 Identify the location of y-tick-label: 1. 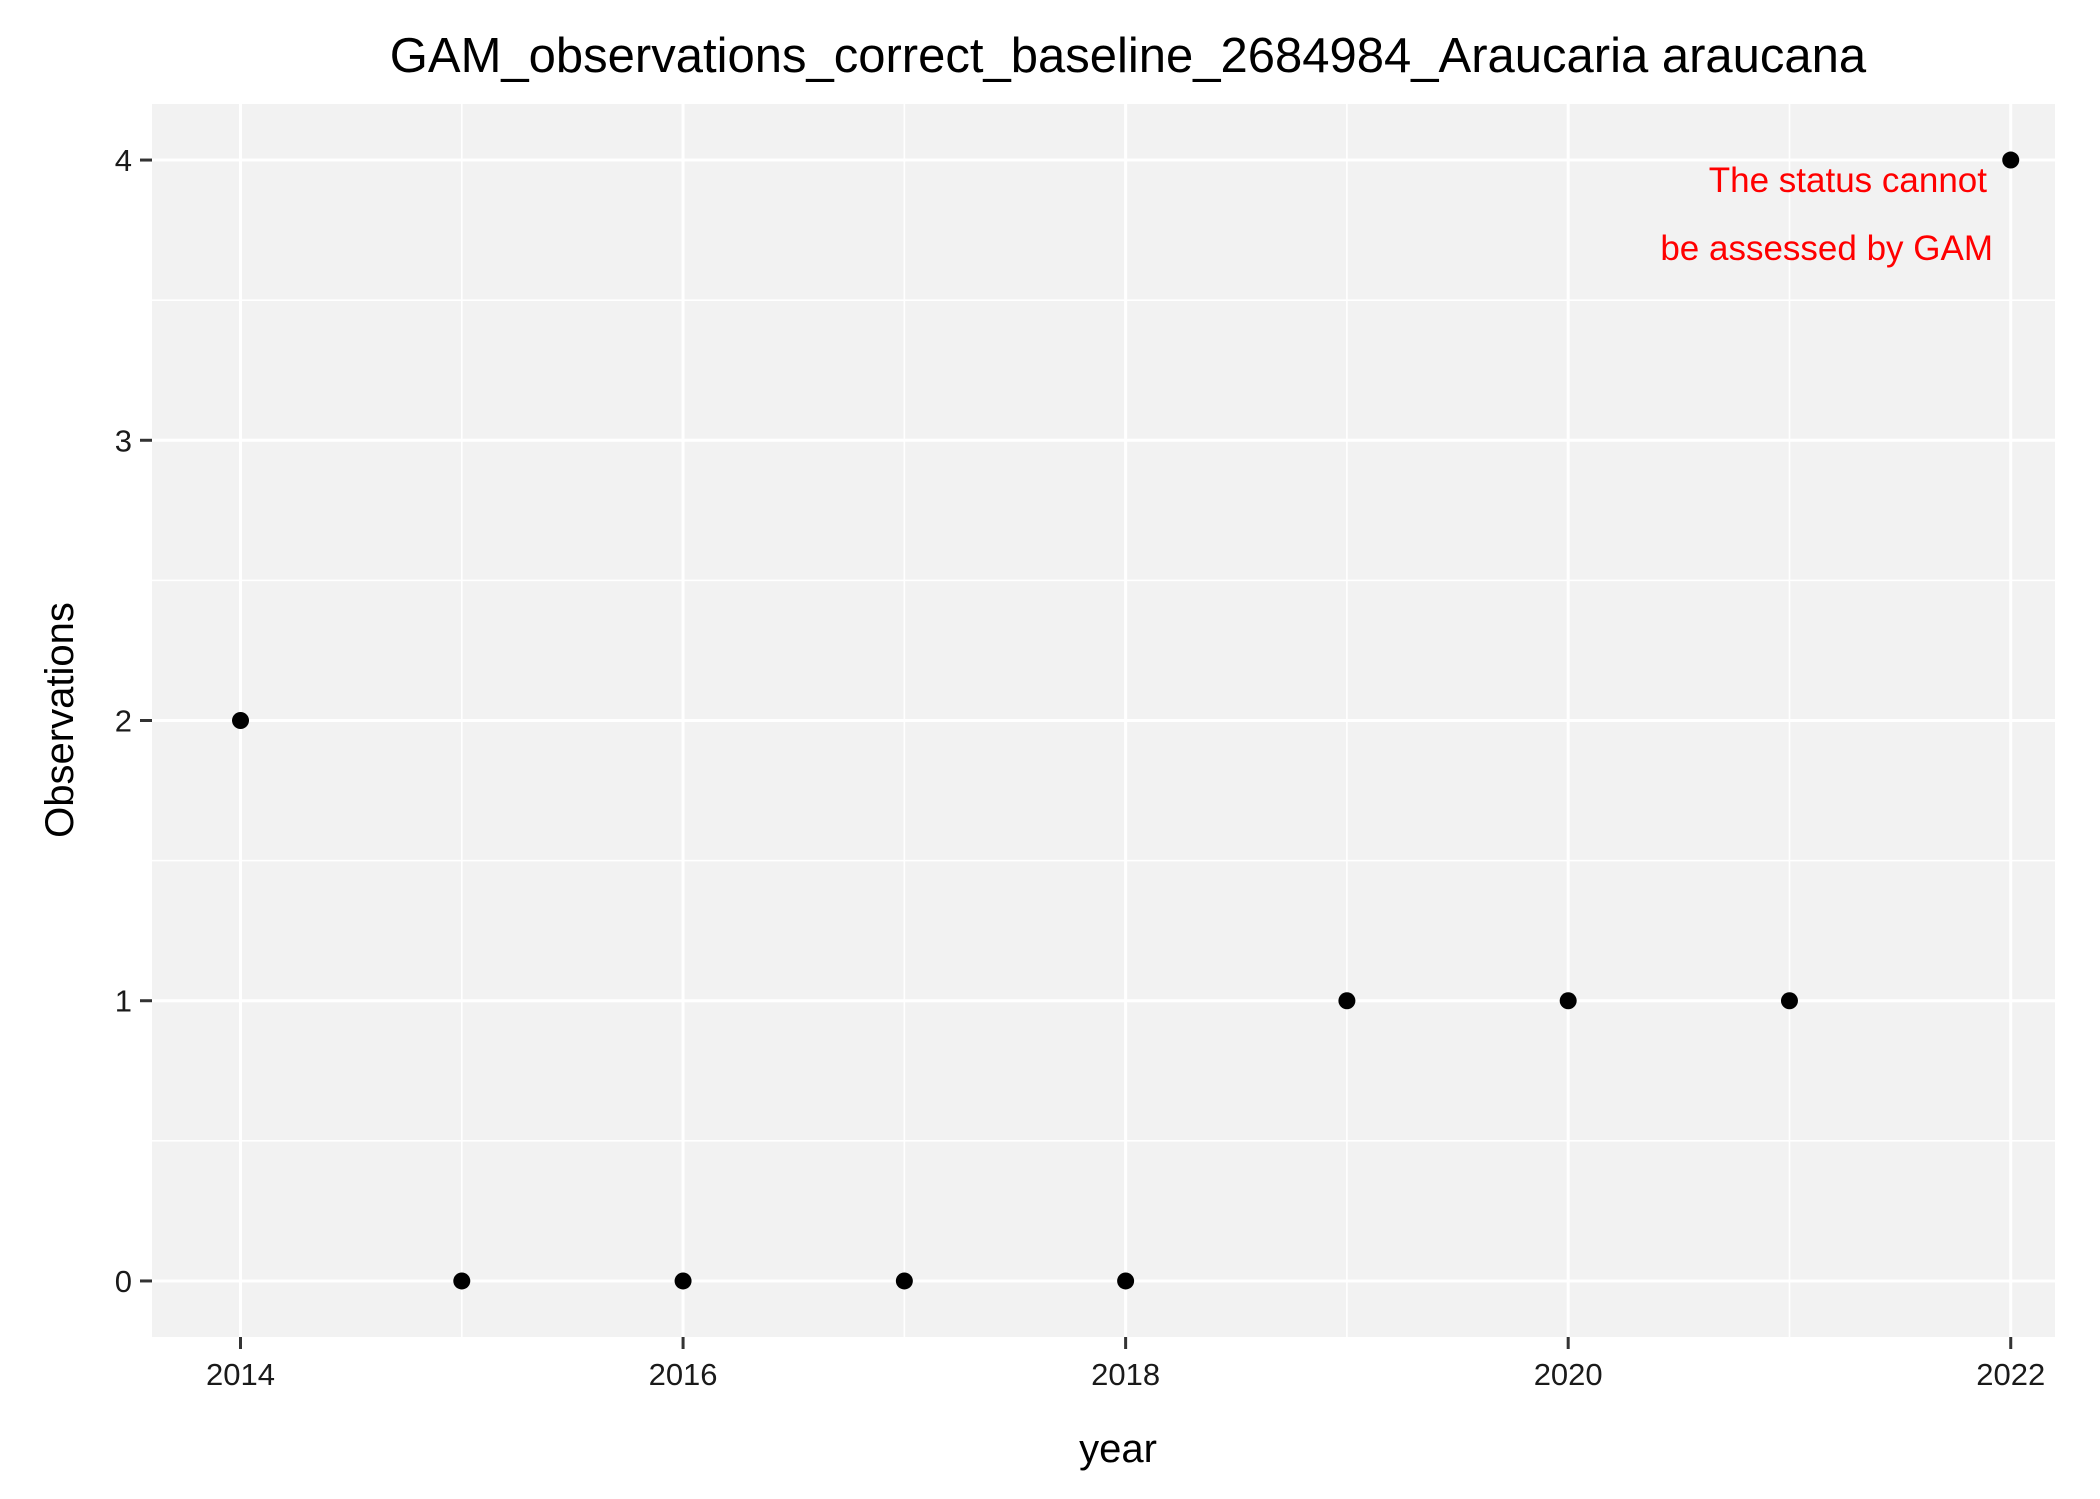
(123, 1001).